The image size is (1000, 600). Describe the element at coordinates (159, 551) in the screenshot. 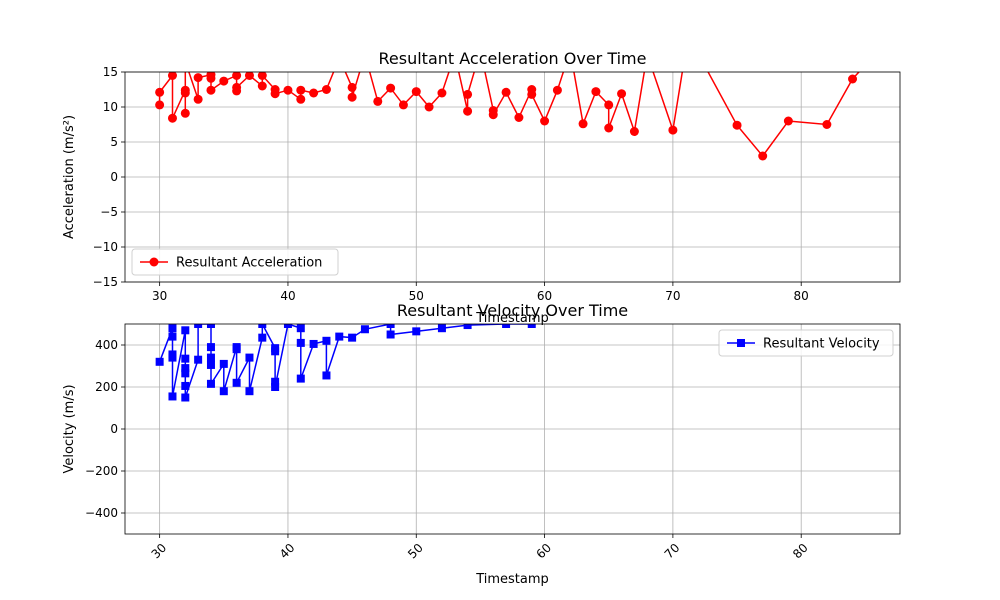

I see `x-tick-label: 30` at that location.